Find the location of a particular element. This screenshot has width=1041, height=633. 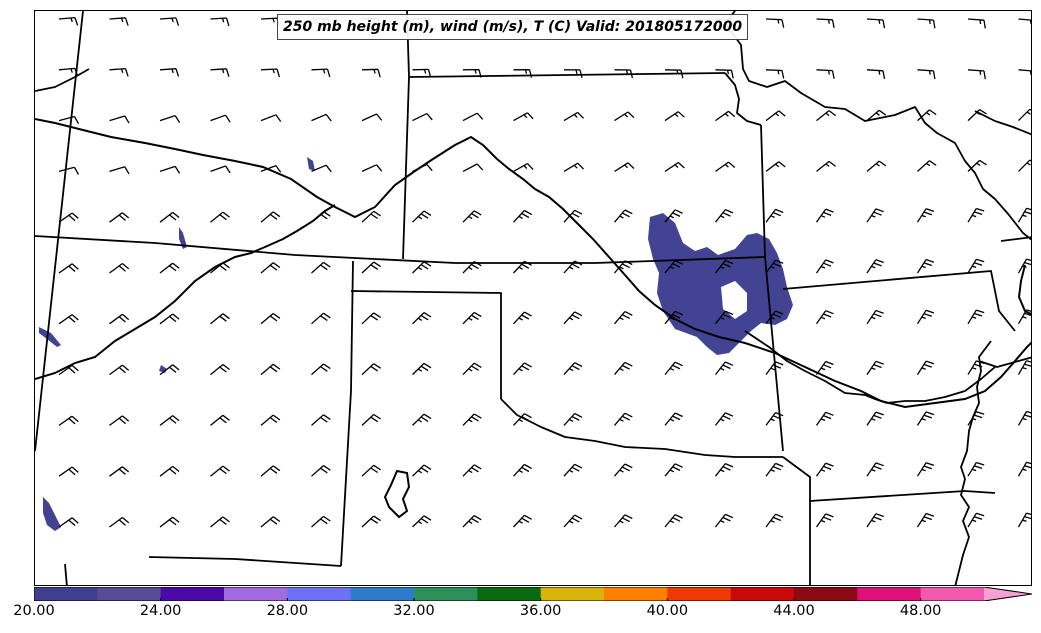

colorbar is located at coordinates (533, 594).